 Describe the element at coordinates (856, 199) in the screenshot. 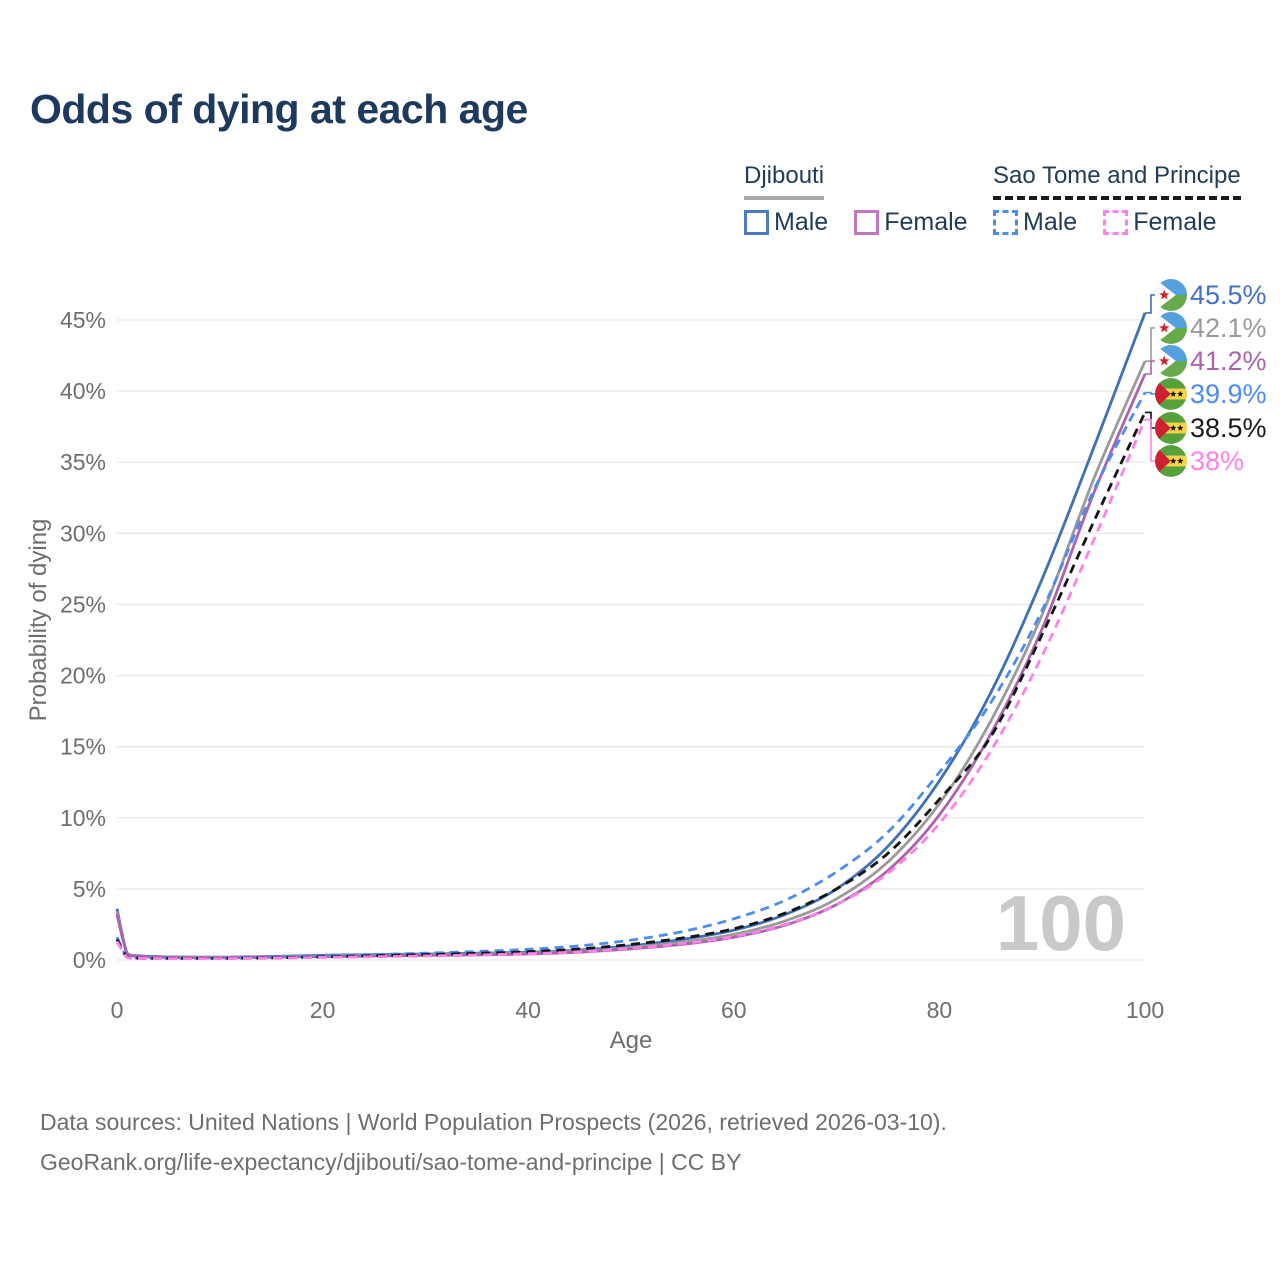

I see `legend-group-djibouti: Djibouti Male Female` at that location.